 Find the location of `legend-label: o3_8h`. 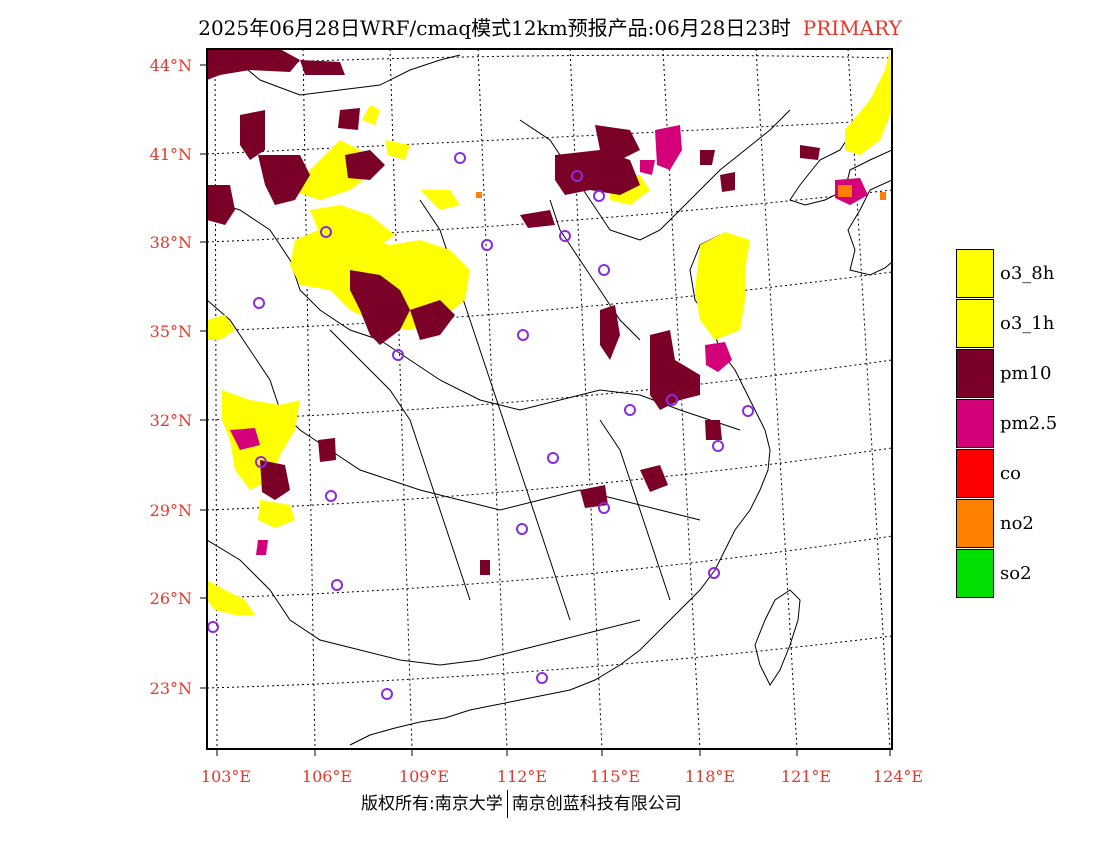

legend-label: o3_8h is located at coordinates (1027, 273).